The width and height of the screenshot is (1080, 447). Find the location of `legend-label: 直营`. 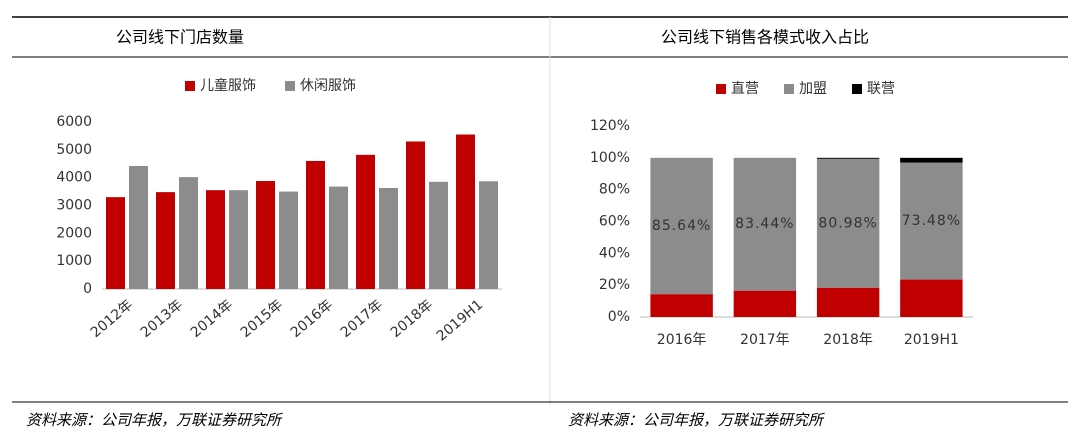

legend-label: 直营 is located at coordinates (745, 88).